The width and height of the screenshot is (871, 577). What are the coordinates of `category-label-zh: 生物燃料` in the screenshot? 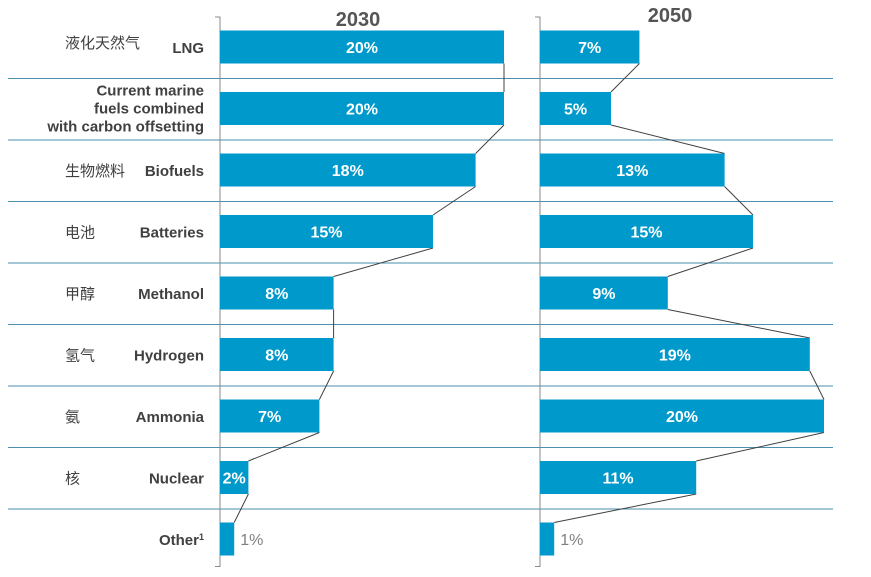 It's located at (95, 171).